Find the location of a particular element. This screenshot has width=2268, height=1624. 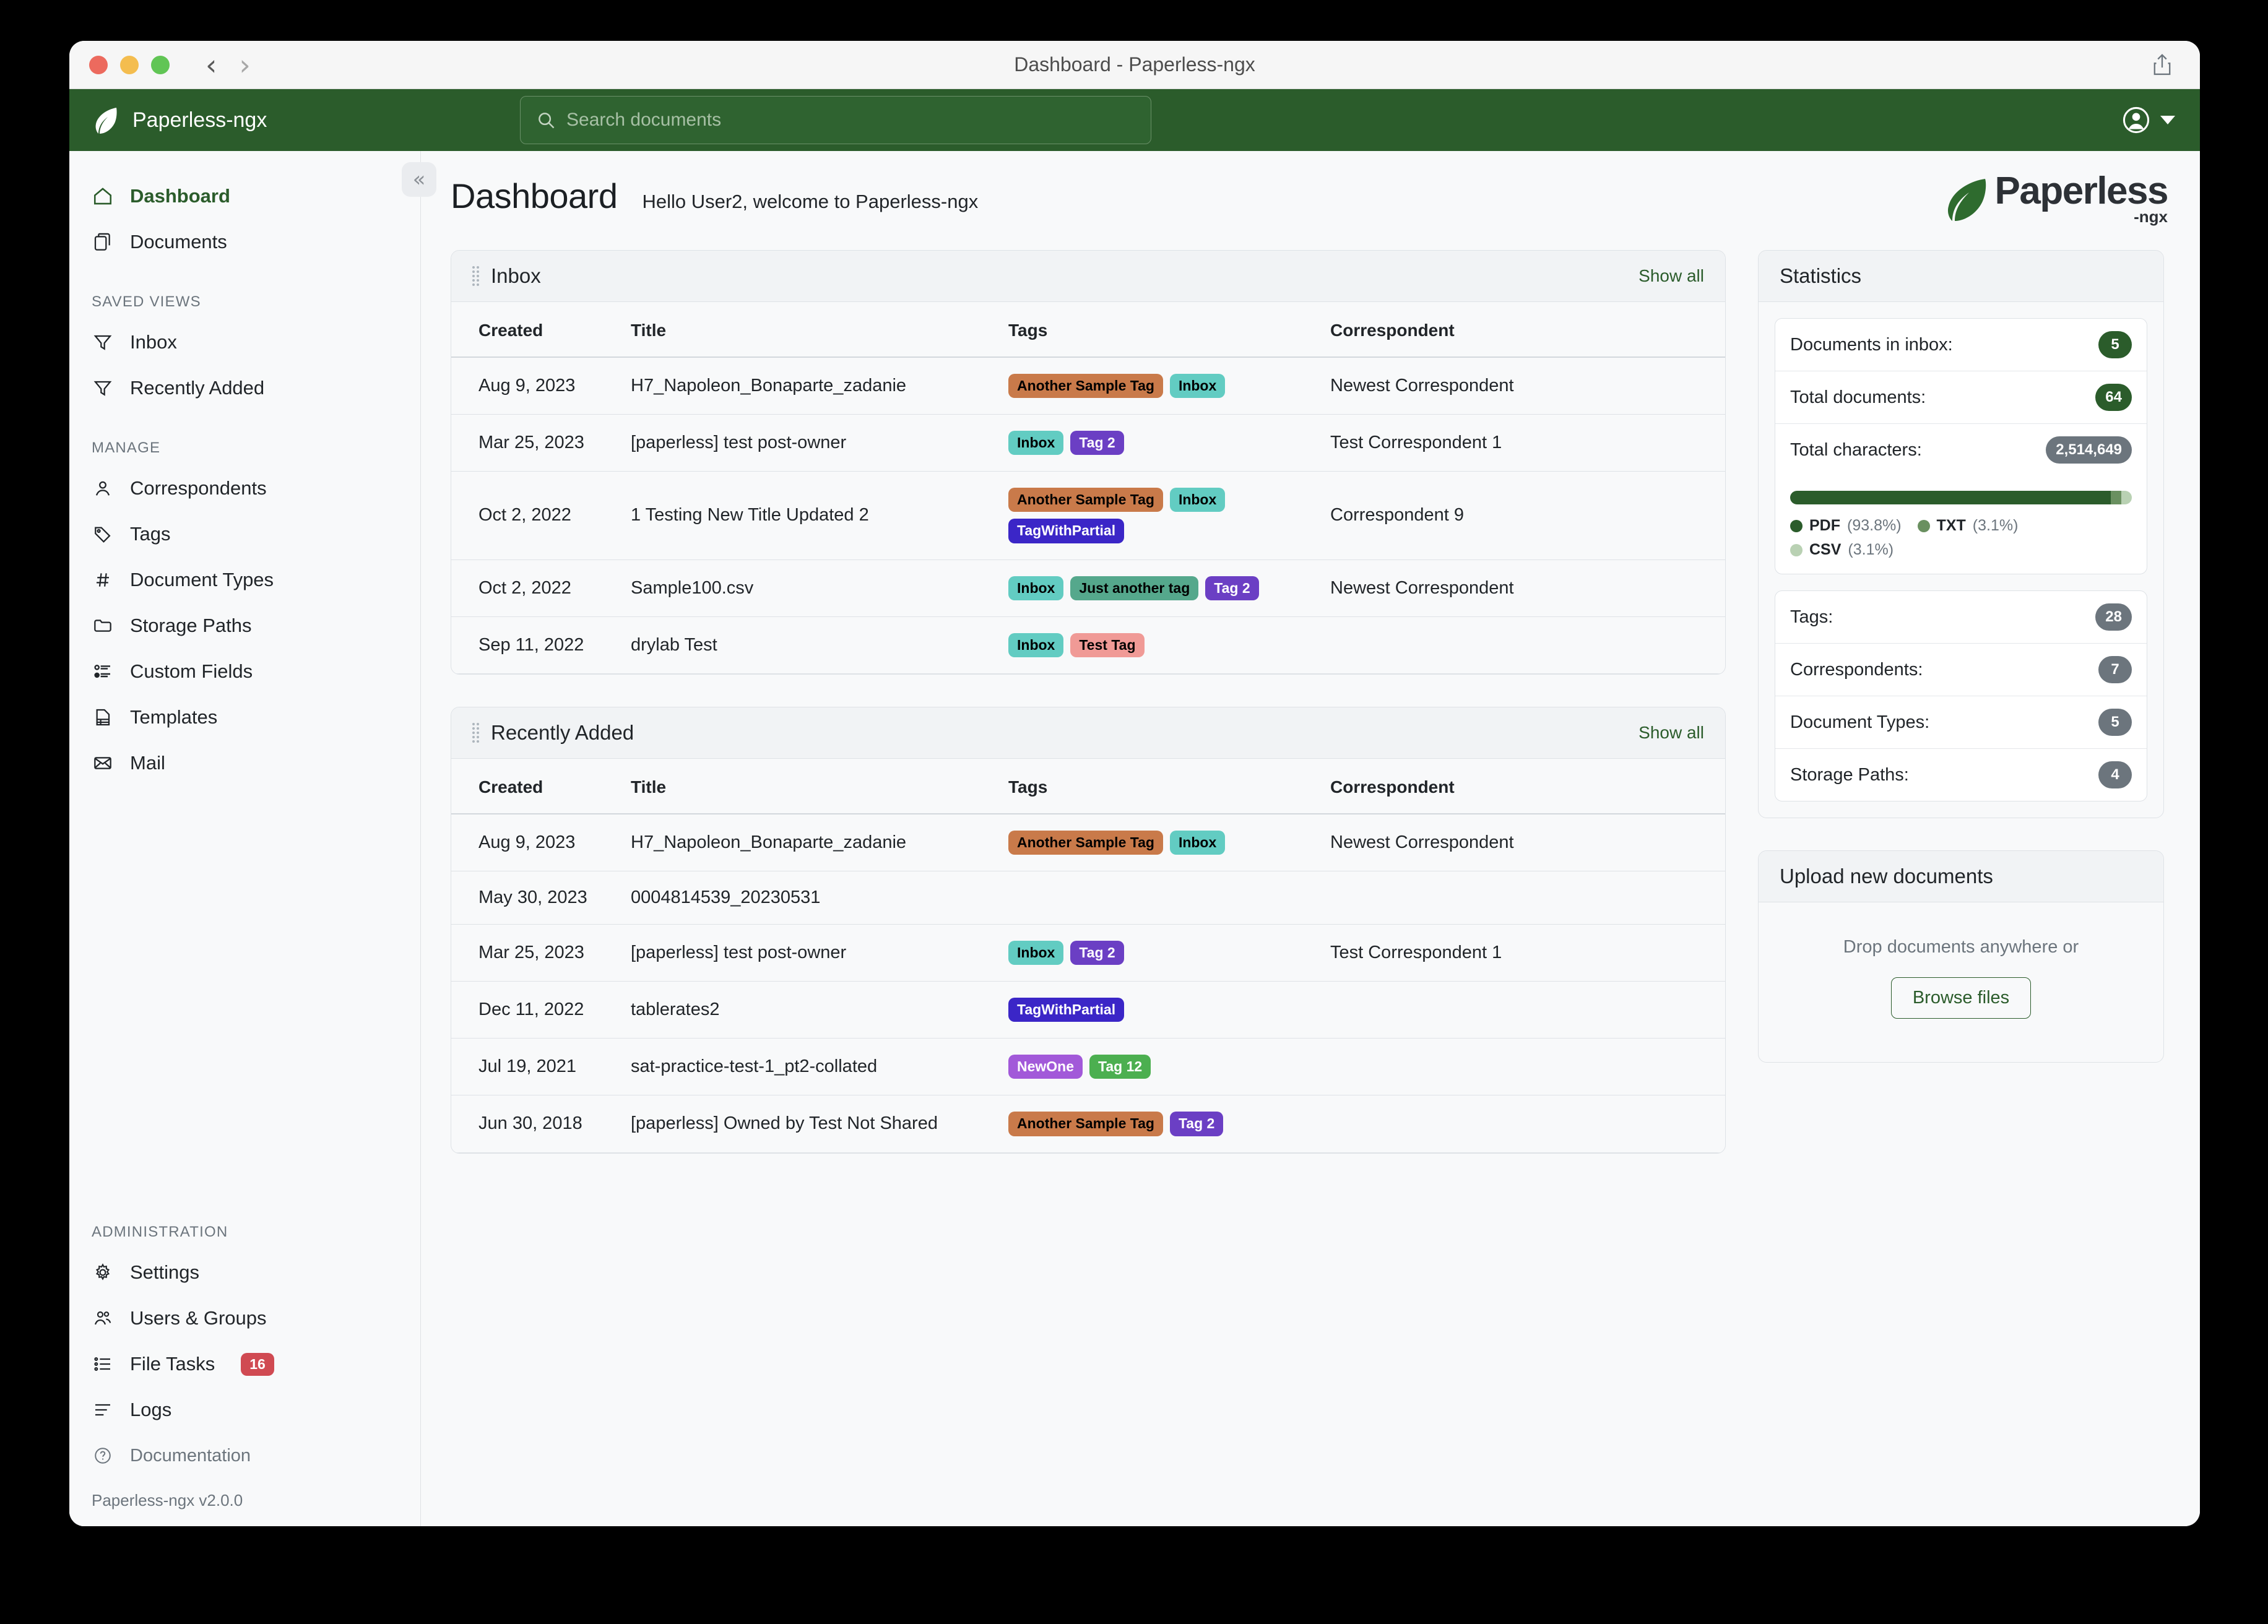

search-input is located at coordinates (850, 120).